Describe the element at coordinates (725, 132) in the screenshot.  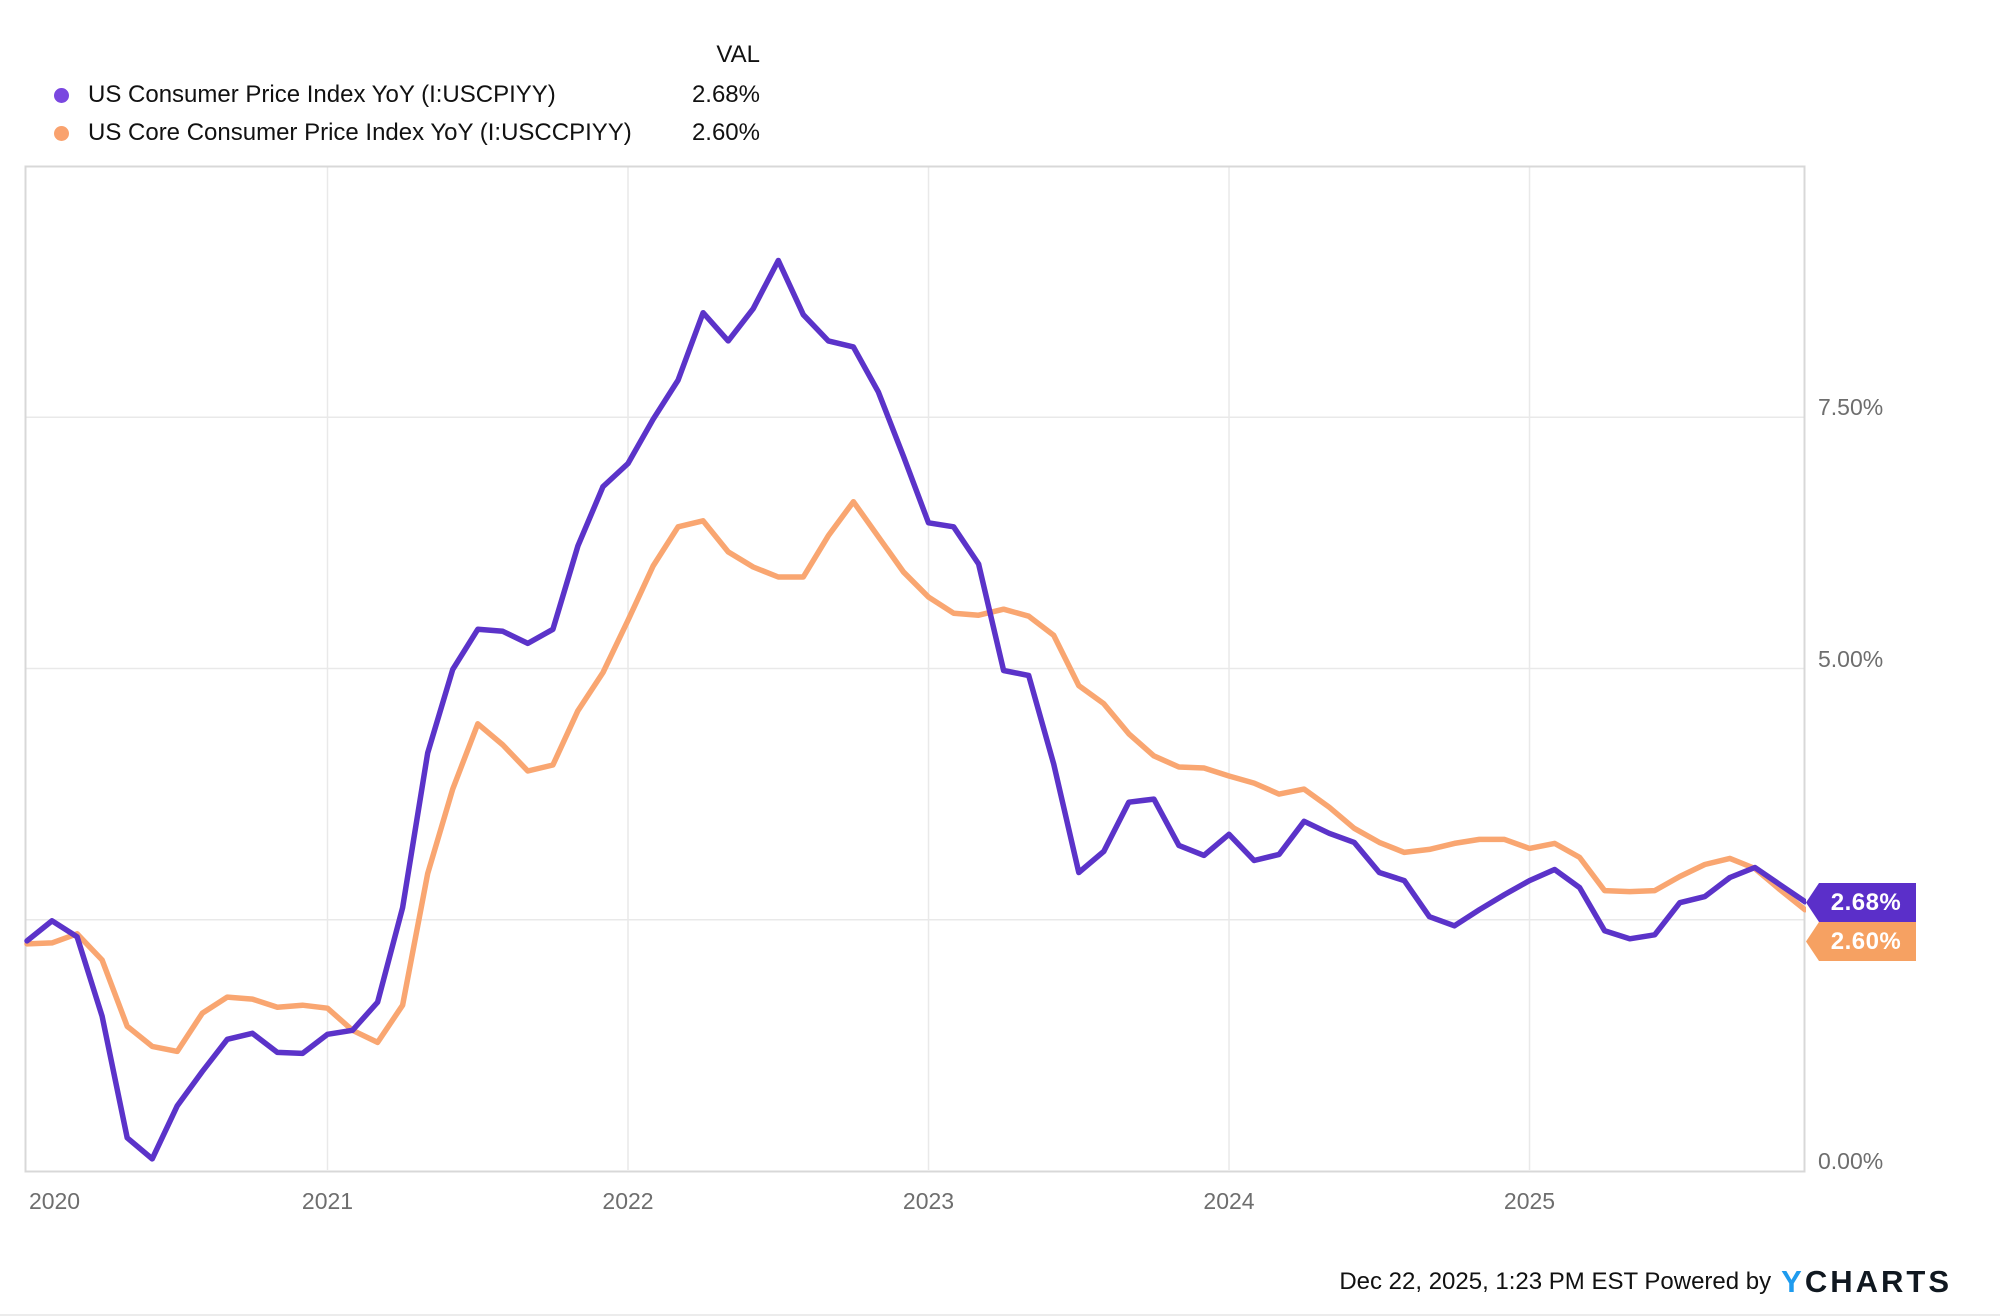
I see `legend-value-core-cpi: 2.60%` at that location.